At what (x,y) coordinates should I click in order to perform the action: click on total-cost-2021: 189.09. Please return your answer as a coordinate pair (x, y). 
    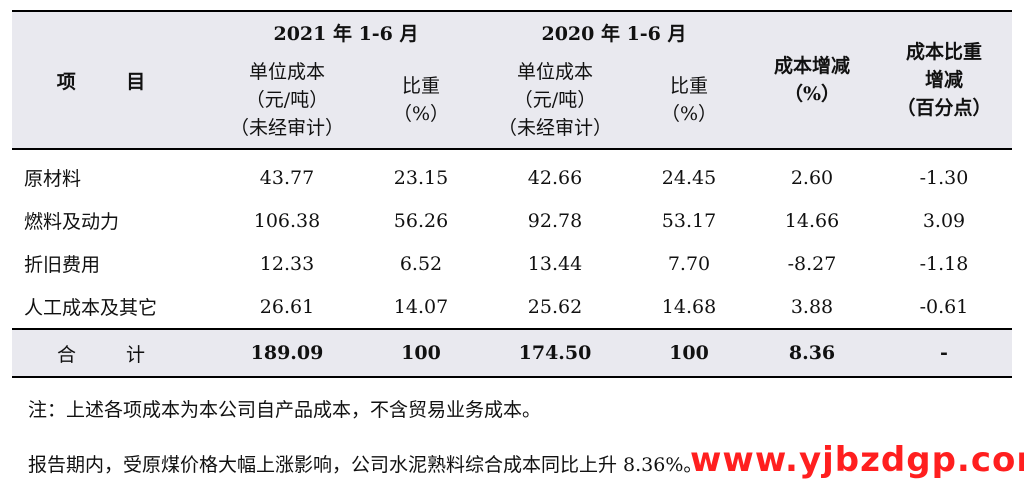
    Looking at the image, I should click on (287, 353).